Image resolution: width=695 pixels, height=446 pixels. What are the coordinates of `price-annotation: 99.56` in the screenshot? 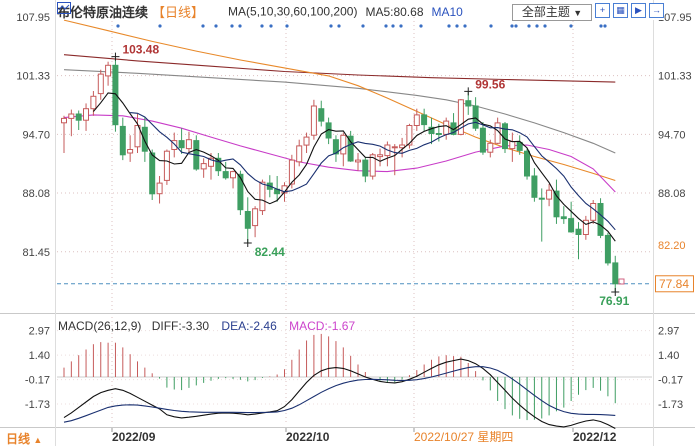 It's located at (490, 84).